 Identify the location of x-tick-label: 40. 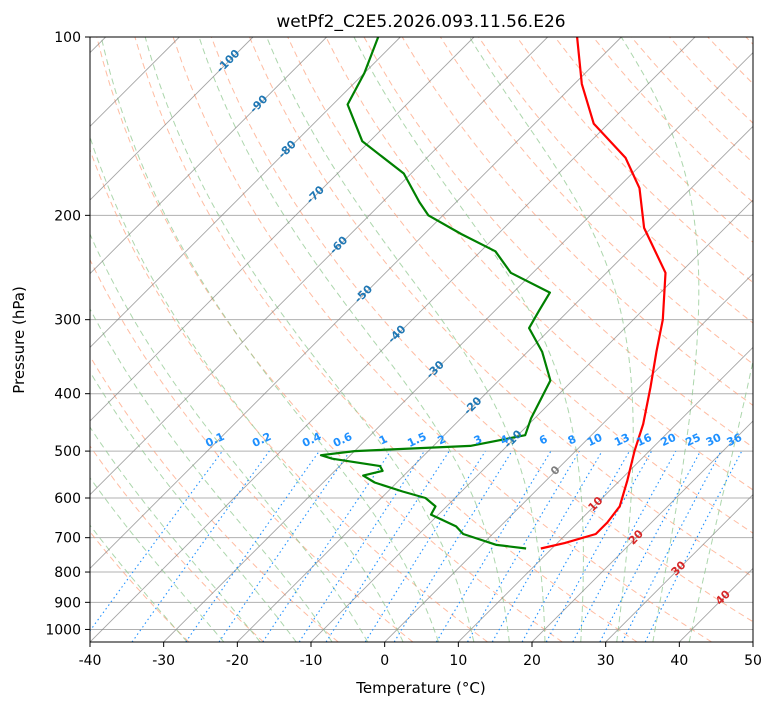
(679, 661).